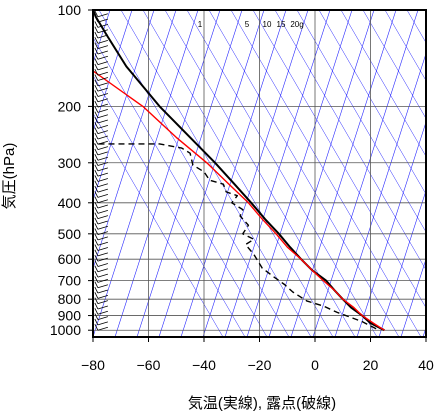 This screenshot has height=412, width=435. Describe the element at coordinates (70, 281) in the screenshot. I see `y-tick-label: 700` at that location.